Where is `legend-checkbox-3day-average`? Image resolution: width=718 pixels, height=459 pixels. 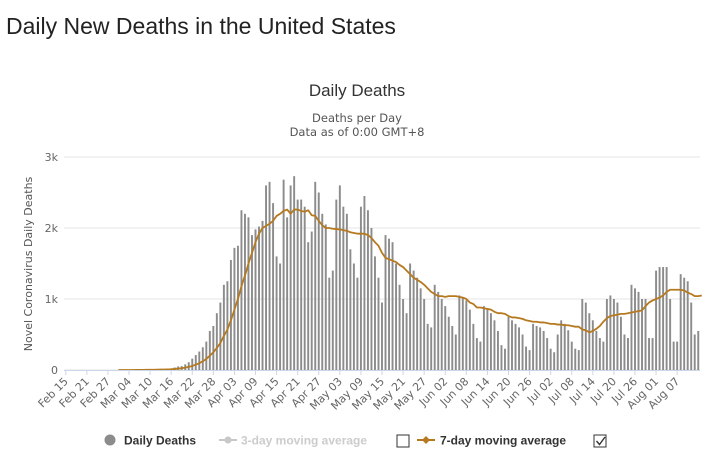
legend-checkbox-3day-average is located at coordinates (403, 441).